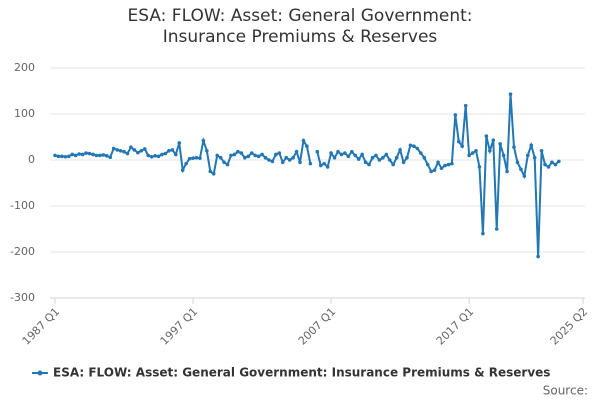 The width and height of the screenshot is (600, 400). What do you see at coordinates (179, 326) in the screenshot?
I see `x-tick-label: 1997 Q1` at bounding box center [179, 326].